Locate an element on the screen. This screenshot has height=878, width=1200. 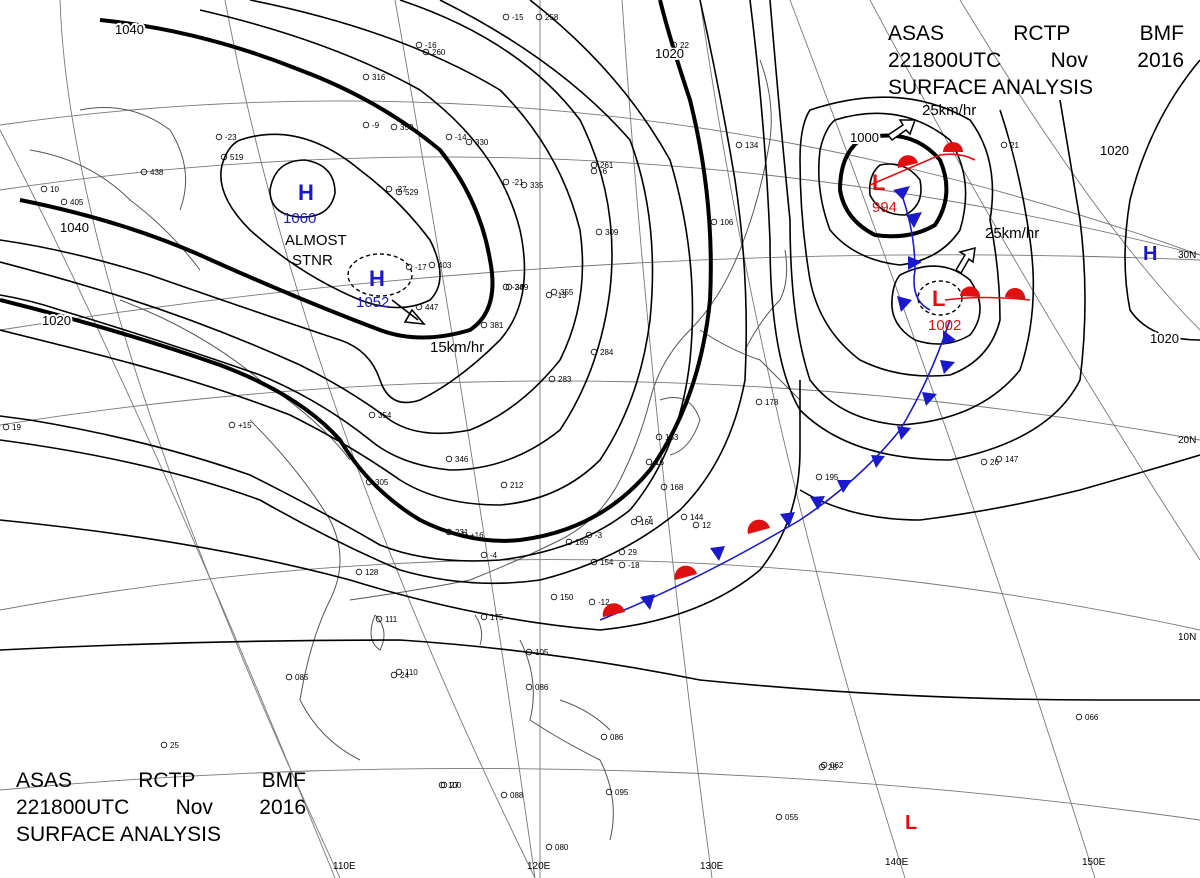
station-report: 085 is located at coordinates (302, 677).